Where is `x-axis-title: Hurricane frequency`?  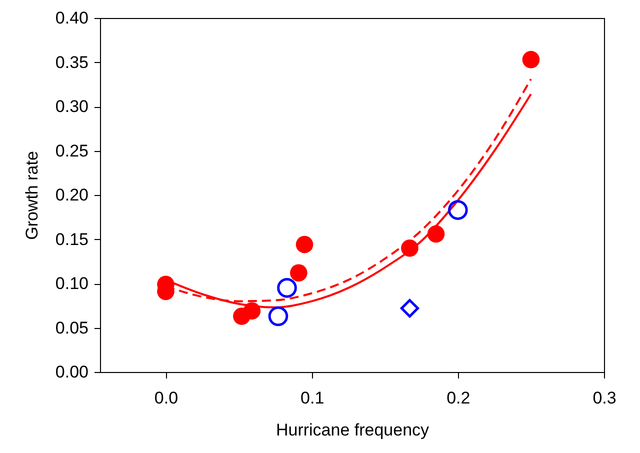 x-axis-title: Hurricane frequency is located at coordinates (353, 430).